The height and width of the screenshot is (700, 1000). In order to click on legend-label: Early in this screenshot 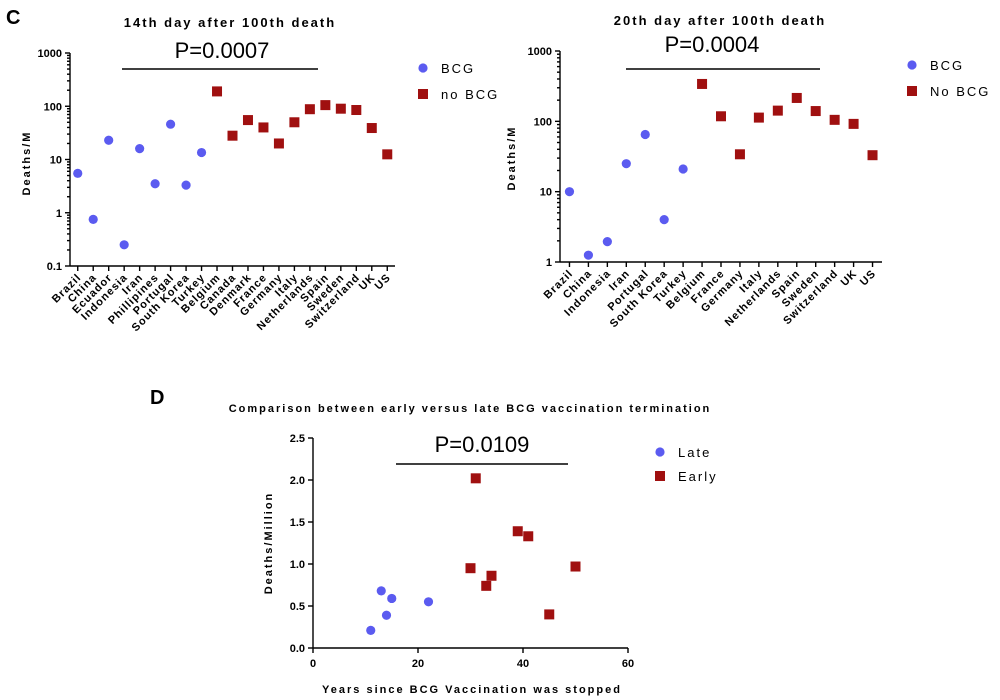, I will do `click(698, 476)`.